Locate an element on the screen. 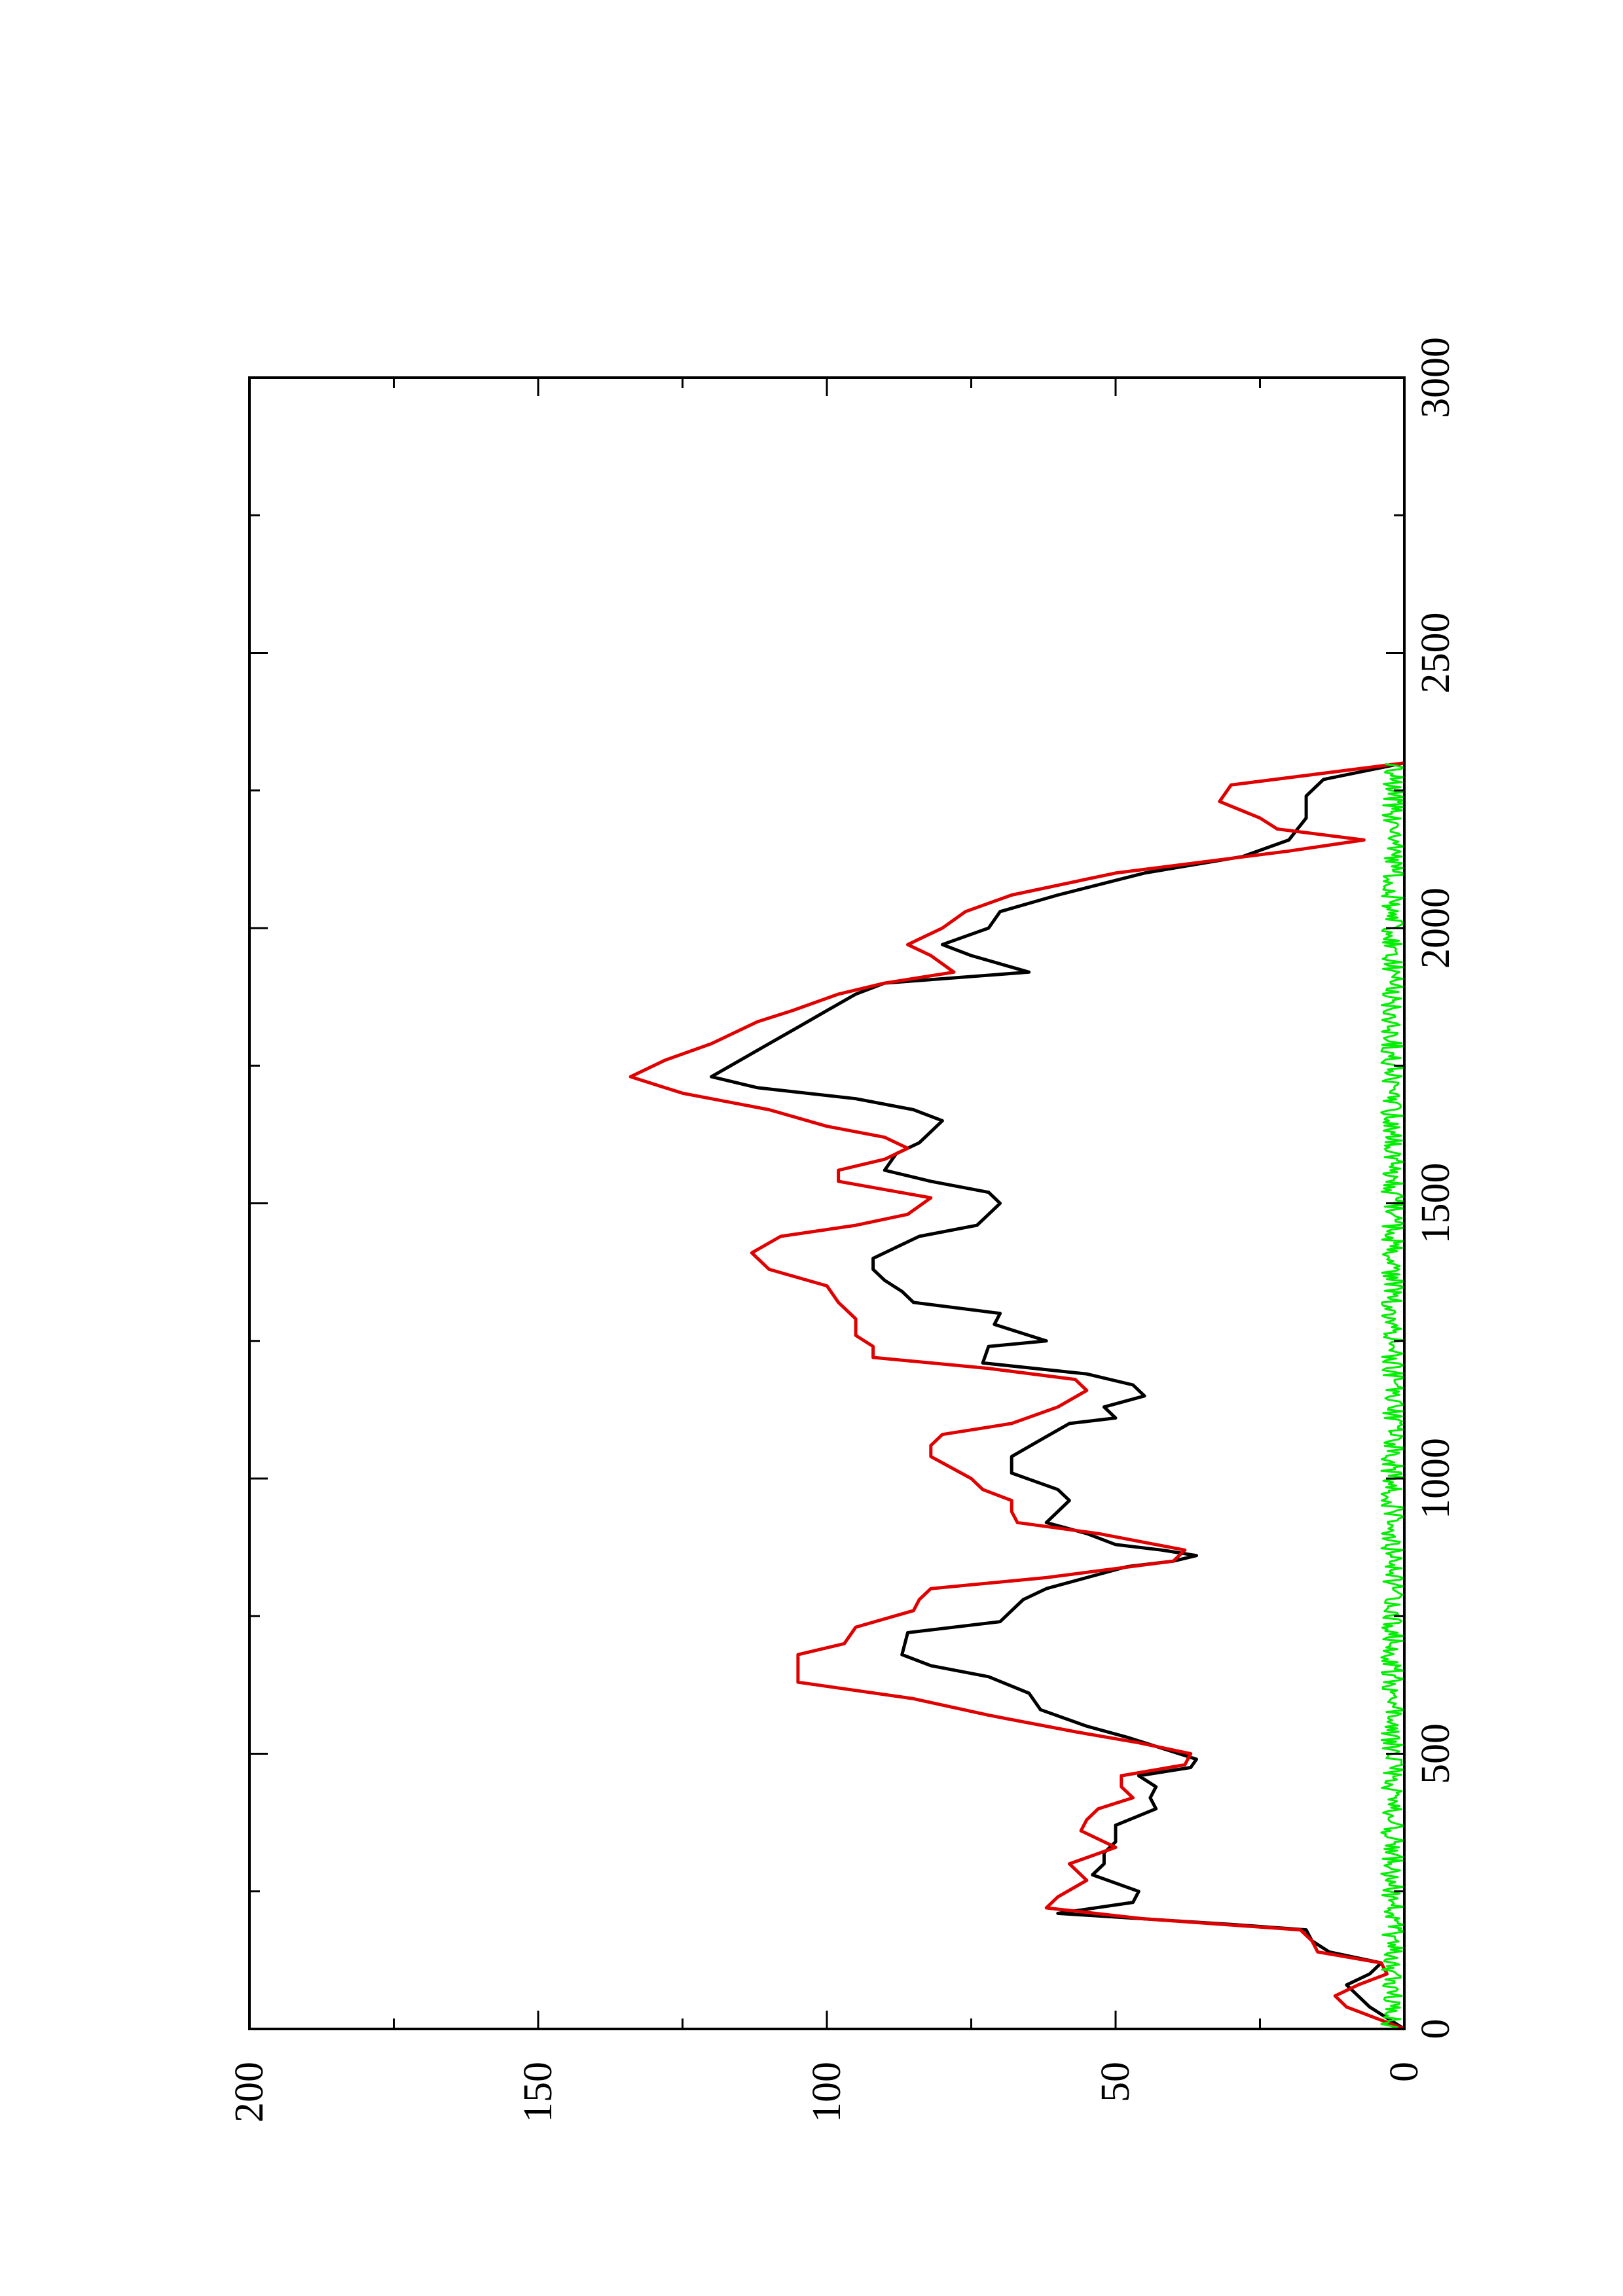 Image resolution: width=1623 pixels, height=2296 pixels. x-tick-label: 3000 is located at coordinates (1435, 377).